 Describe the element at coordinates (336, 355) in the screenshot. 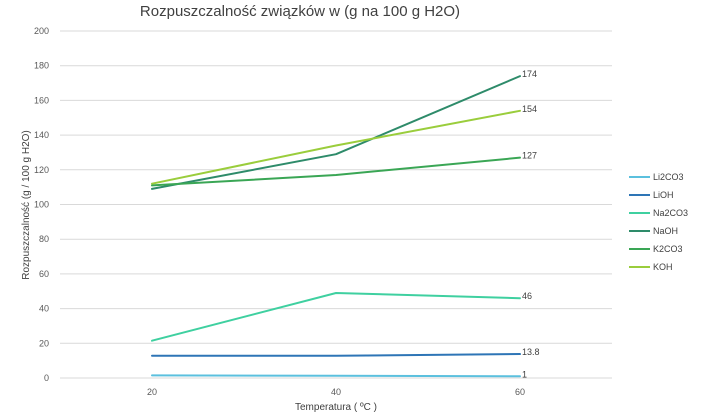

I see `series-line-lioh` at that location.